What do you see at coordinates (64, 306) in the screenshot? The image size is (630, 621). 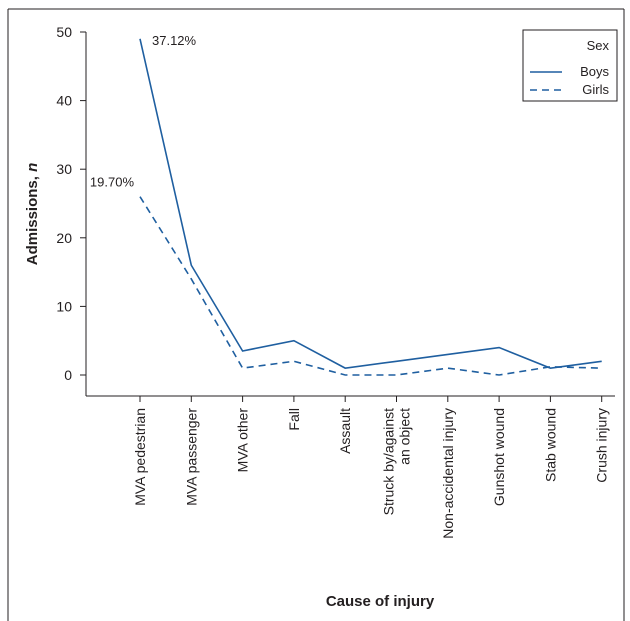 I see `y-tick-label: 10` at bounding box center [64, 306].